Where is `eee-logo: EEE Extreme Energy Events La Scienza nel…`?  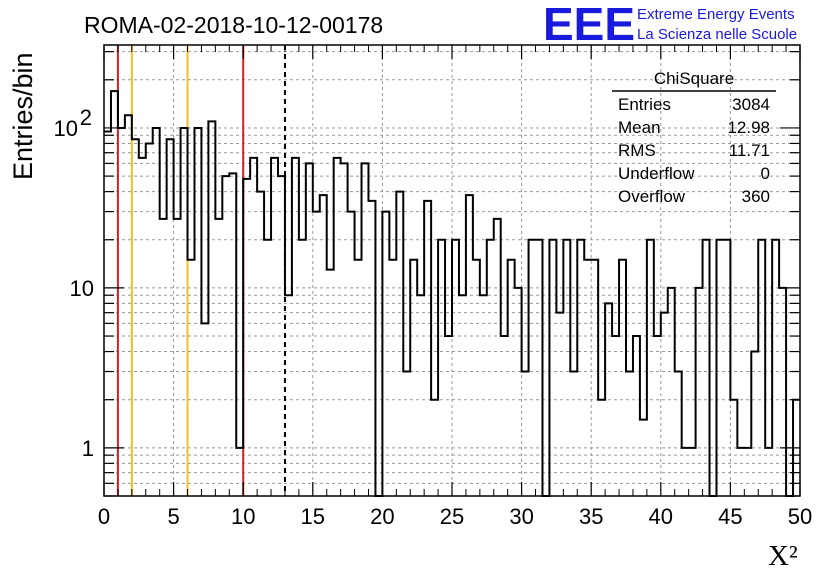
eee-logo: EEE Extreme Energy Events La Scienza nel… is located at coordinates (670, 25).